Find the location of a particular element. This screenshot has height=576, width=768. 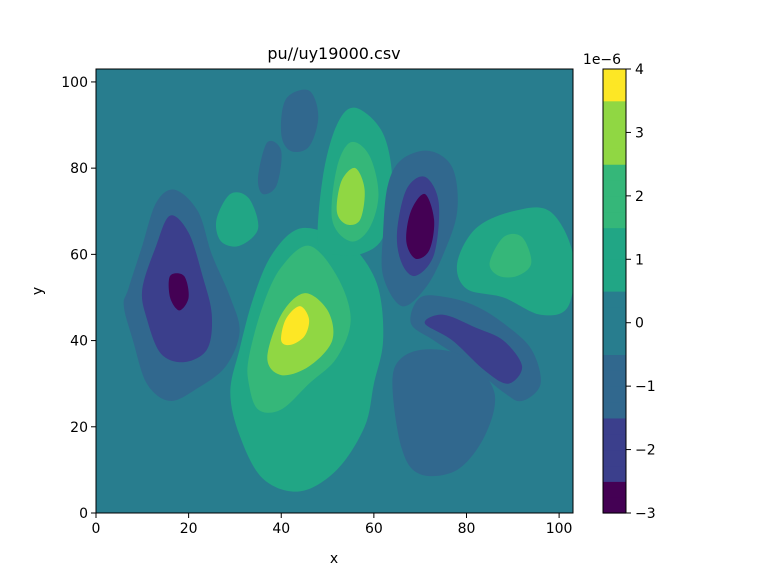

colorbar-offset-label: 1e−6 is located at coordinates (602, 60).